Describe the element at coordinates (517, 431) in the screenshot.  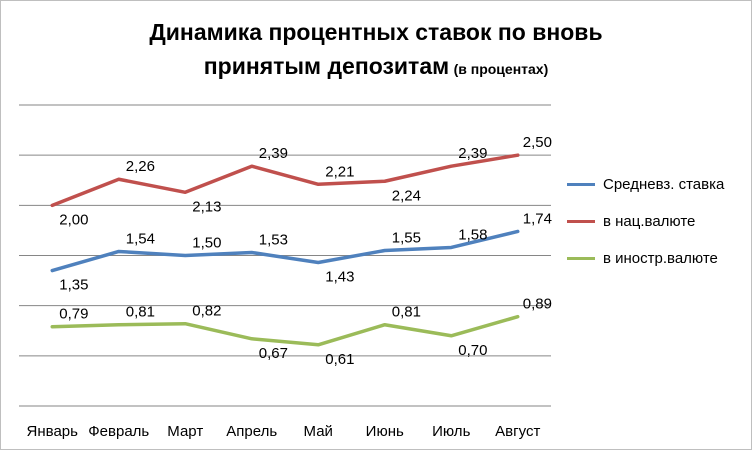
I see `x-tick-label: Август` at that location.